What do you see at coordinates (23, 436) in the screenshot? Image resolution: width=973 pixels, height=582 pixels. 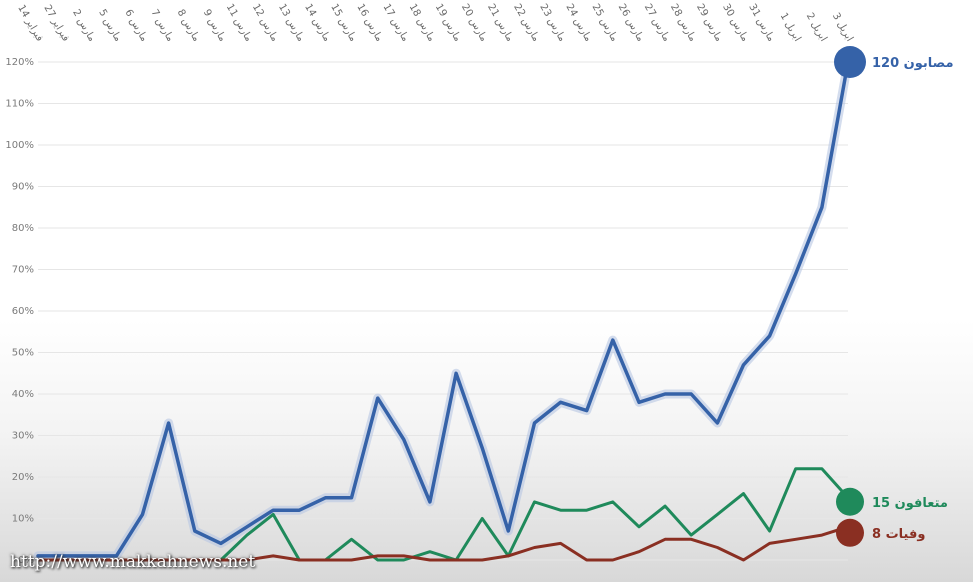 I see `y-tick-label: 30%` at bounding box center [23, 436].